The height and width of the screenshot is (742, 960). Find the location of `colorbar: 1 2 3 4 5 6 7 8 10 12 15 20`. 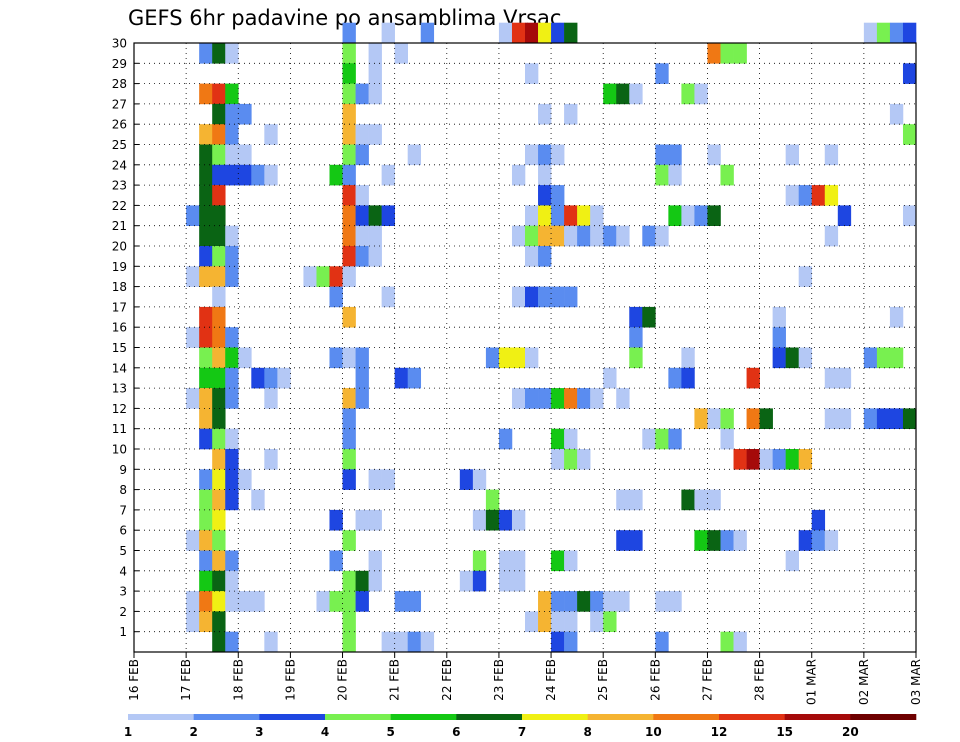

colorbar: 1 2 3 4 5 6 7 8 10 12 15 20 is located at coordinates (520, 726).